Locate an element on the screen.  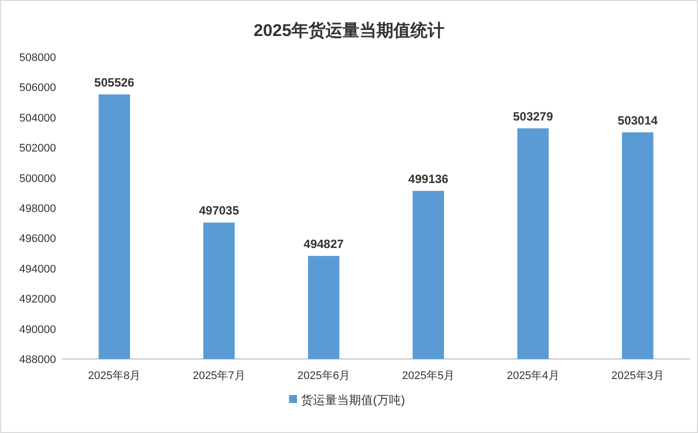
data-label: 499136 is located at coordinates (428, 179).